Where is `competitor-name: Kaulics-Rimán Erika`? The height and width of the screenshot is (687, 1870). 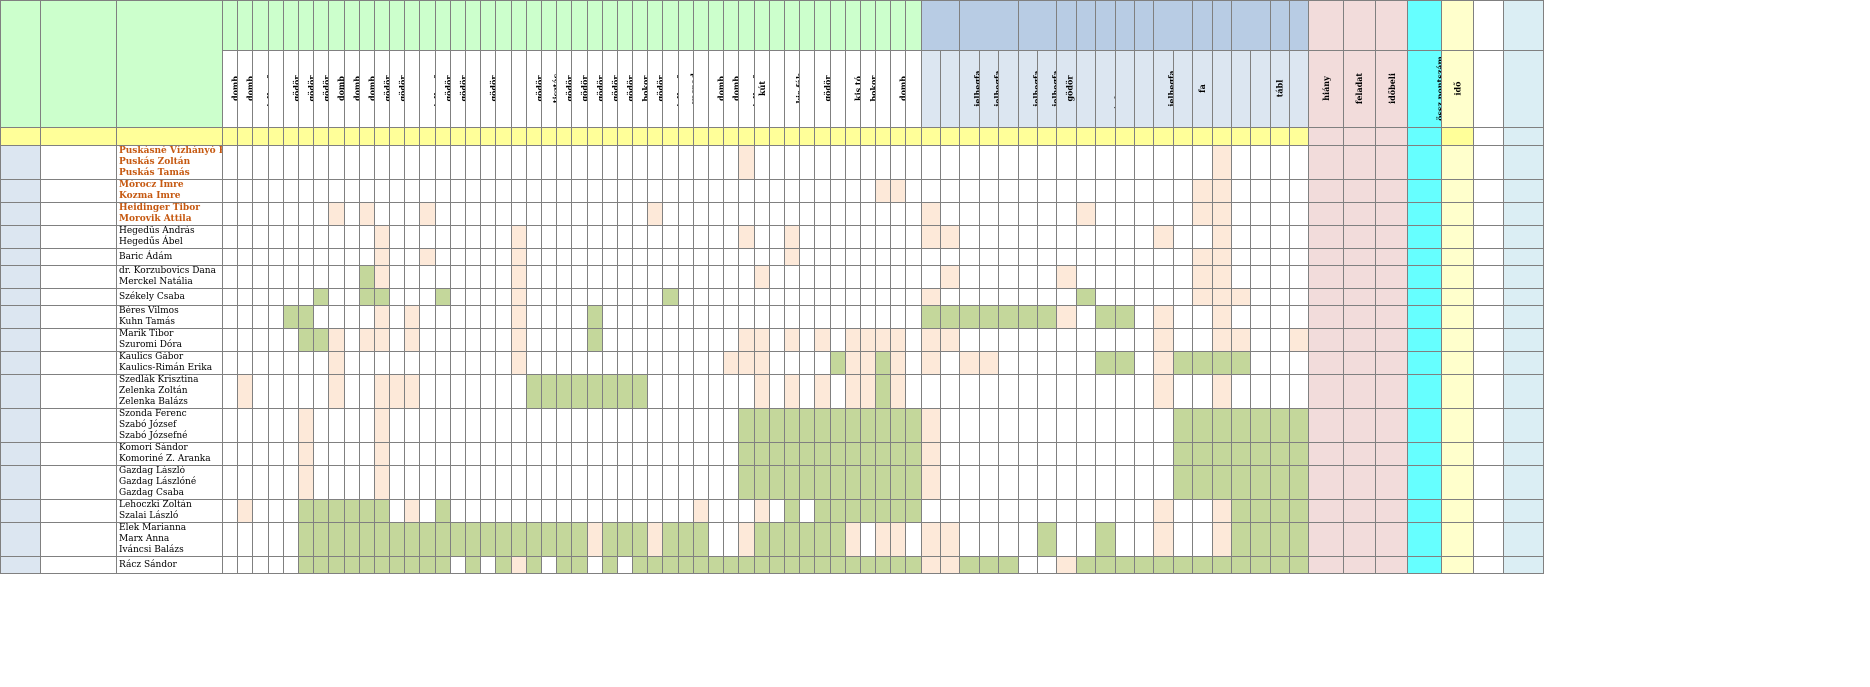
competitor-name: Kaulics-Rimán Erika is located at coordinates (166, 368).